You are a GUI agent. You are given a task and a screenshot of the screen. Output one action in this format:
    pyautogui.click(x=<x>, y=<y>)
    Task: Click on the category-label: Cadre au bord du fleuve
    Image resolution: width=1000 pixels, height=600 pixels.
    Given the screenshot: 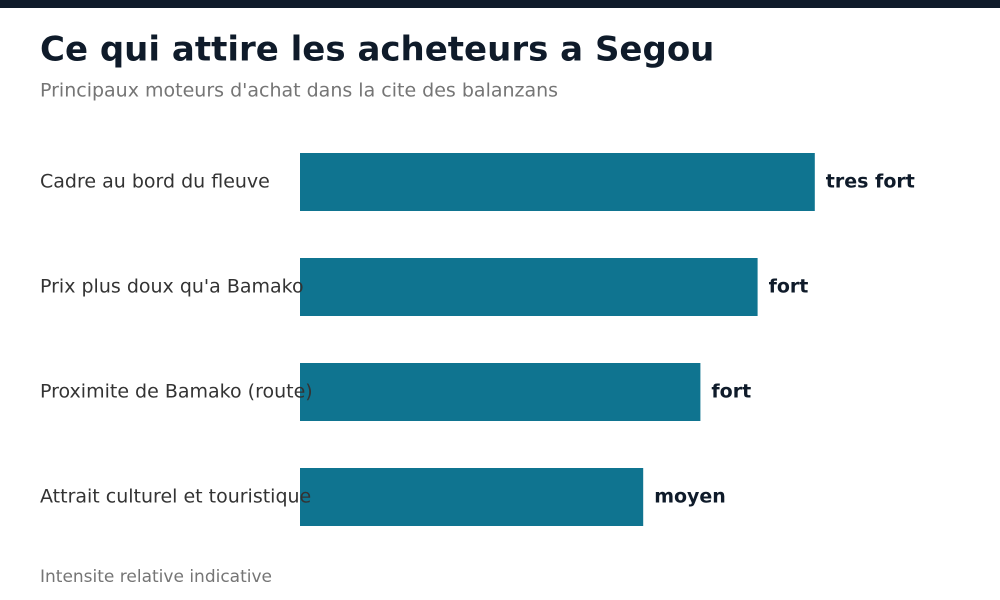 What is the action you would take?
    pyautogui.click(x=155, y=182)
    